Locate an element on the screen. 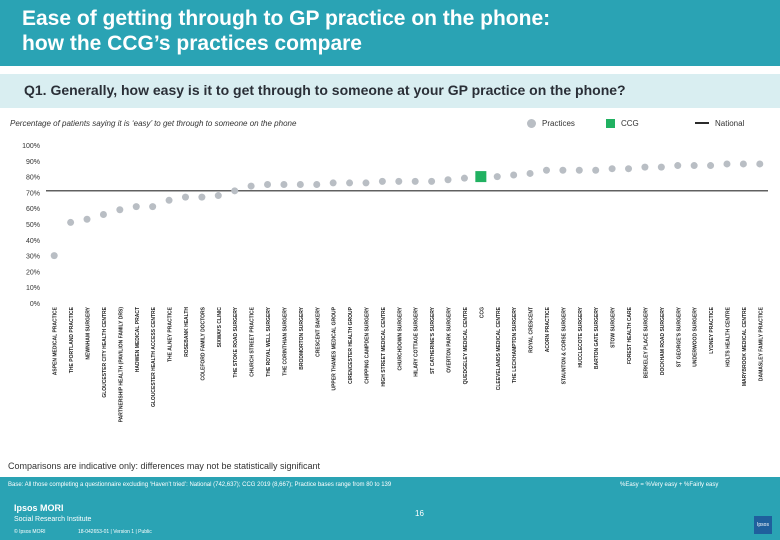 This screenshot has height=540, width=780. x-category-label: STAUNTON & CORSE SURGERY is located at coordinates (564, 345).